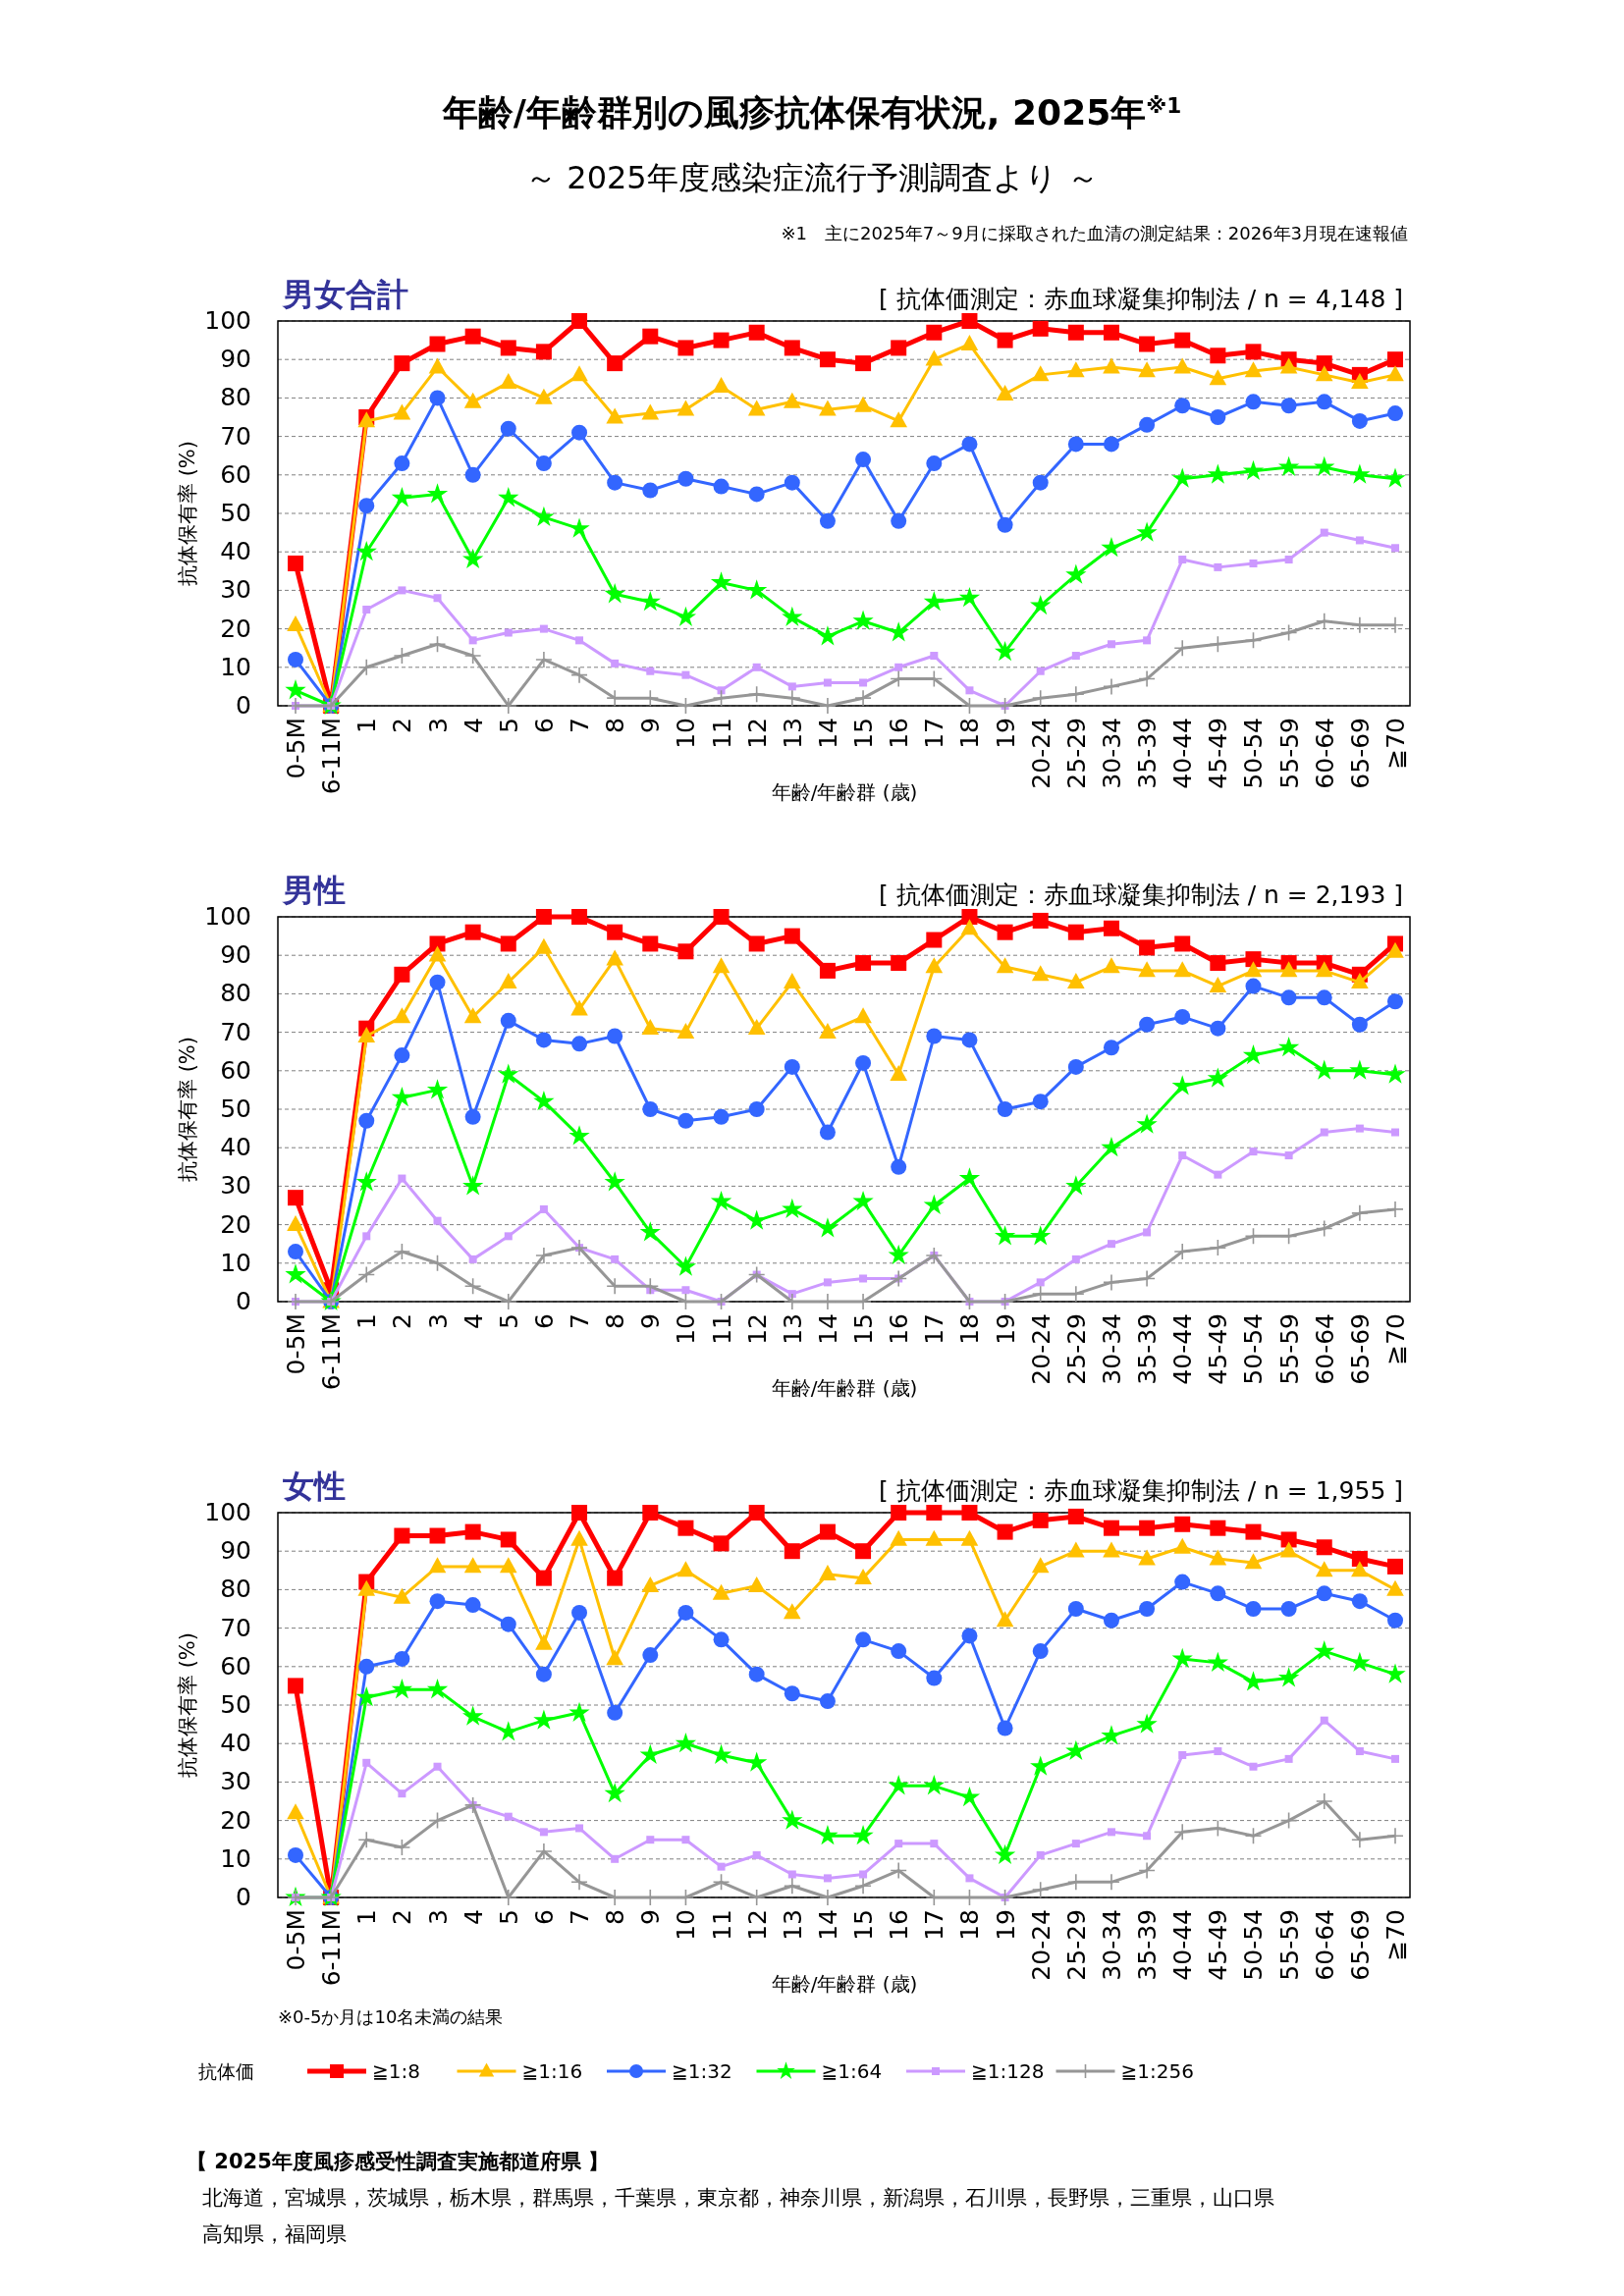  I want to click on chart-subtitle: [ 抗体価測定：赤血球凝集抑制法 / n = 2,193 ], so click(1141, 895).